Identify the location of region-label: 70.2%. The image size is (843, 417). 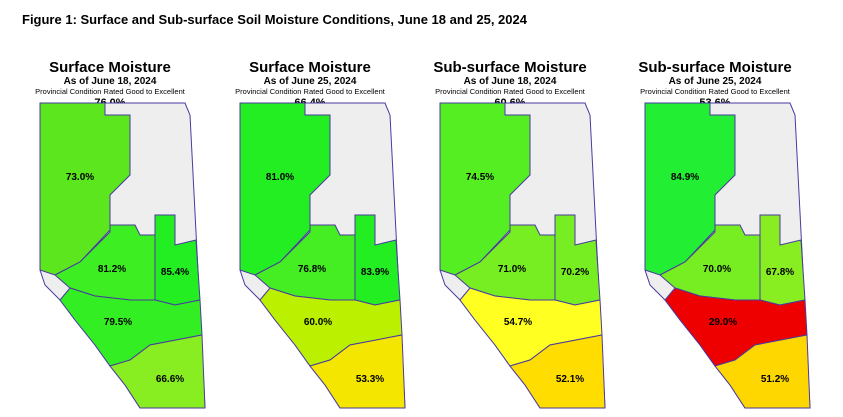
(575, 272).